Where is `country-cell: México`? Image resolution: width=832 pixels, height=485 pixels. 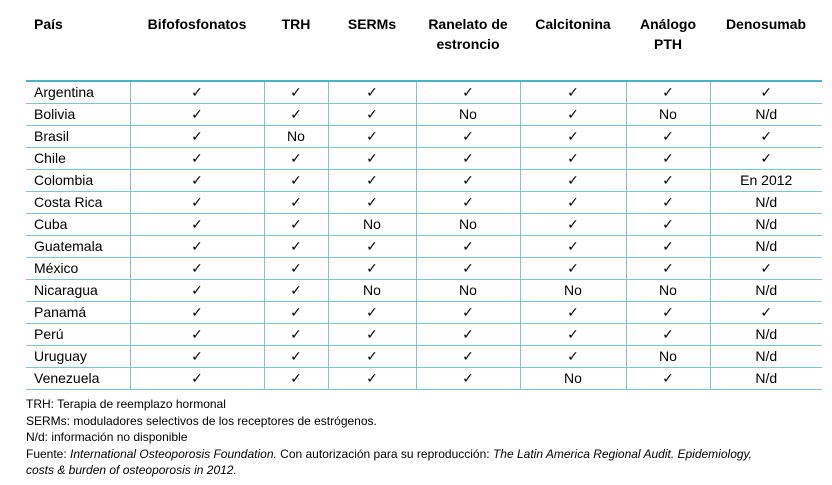
country-cell: México is located at coordinates (56, 268).